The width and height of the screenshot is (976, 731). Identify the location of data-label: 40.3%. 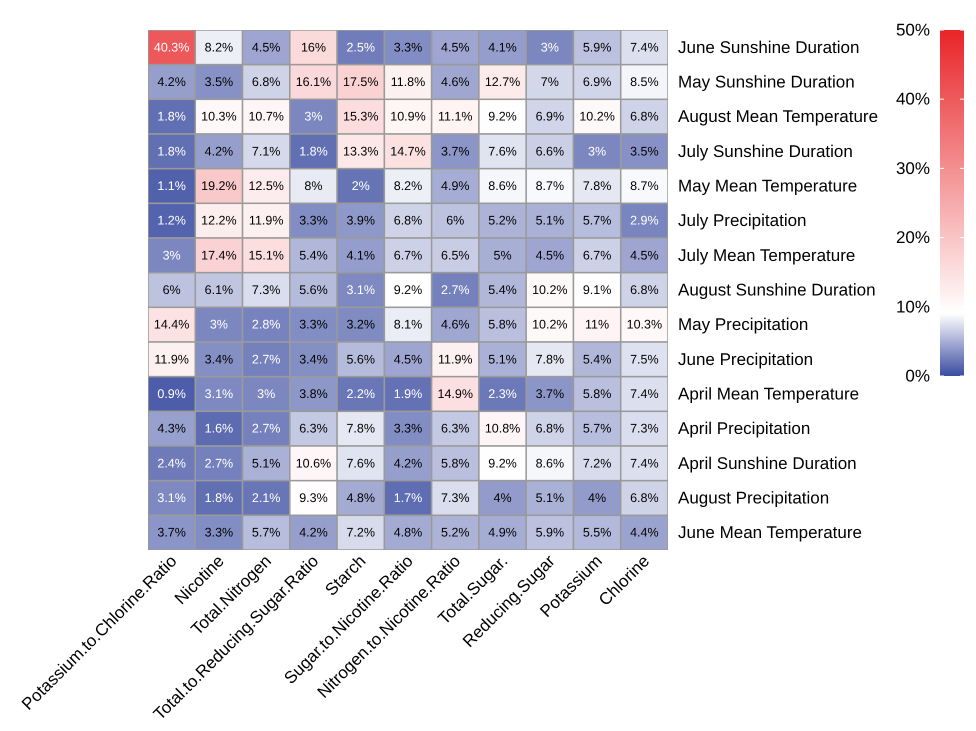
(172, 47).